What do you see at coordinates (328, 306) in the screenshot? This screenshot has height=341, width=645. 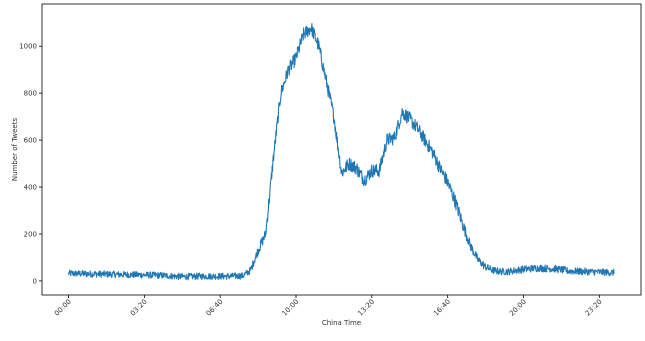 I see `x-axis: 00:00 03:20 06:40 10:00 13:20 16:40 20:00 23:20` at bounding box center [328, 306].